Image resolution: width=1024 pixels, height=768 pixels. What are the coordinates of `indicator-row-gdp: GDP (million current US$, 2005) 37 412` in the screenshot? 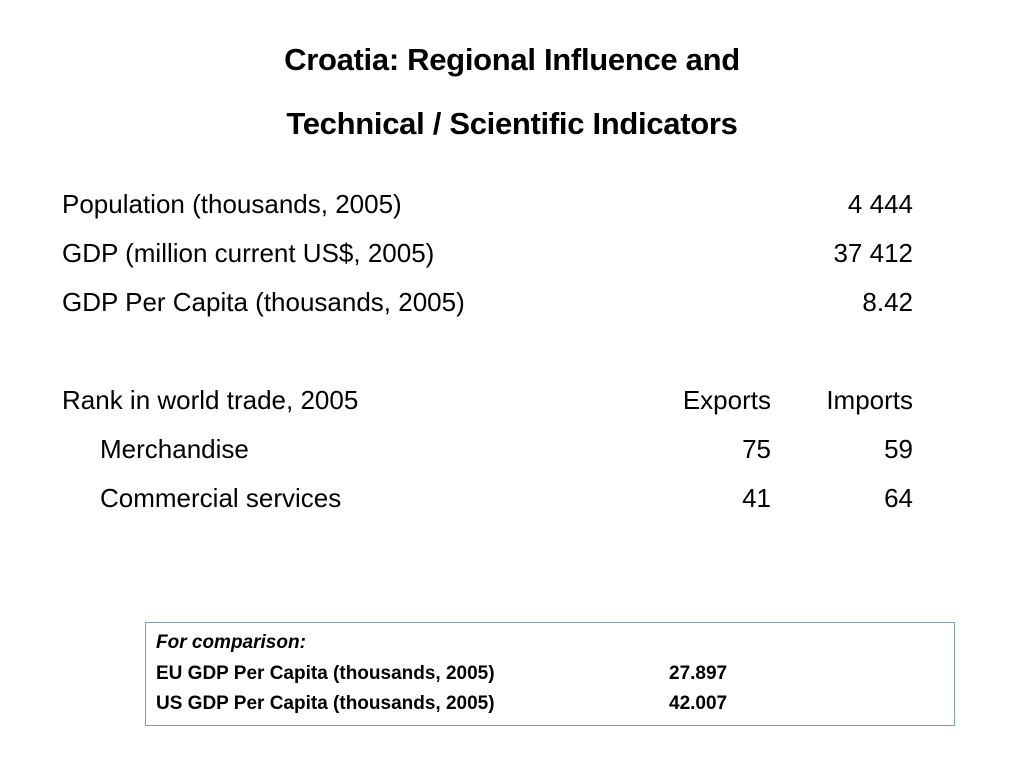 It's located at (512, 258).